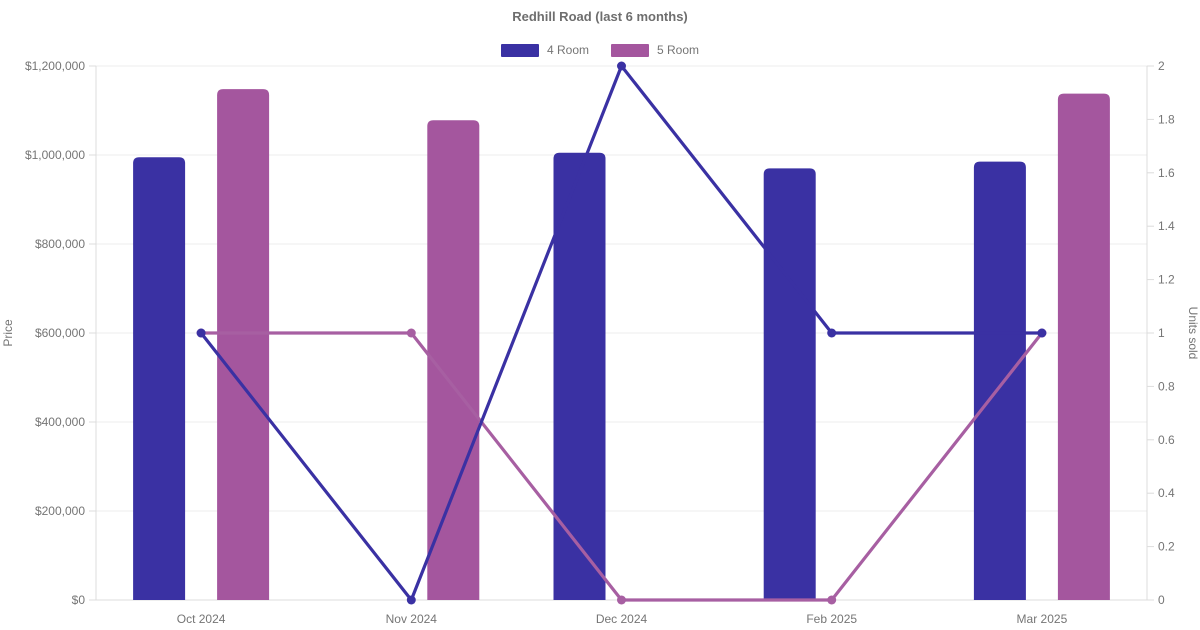  I want to click on legend-swatch-4-room, so click(519, 50).